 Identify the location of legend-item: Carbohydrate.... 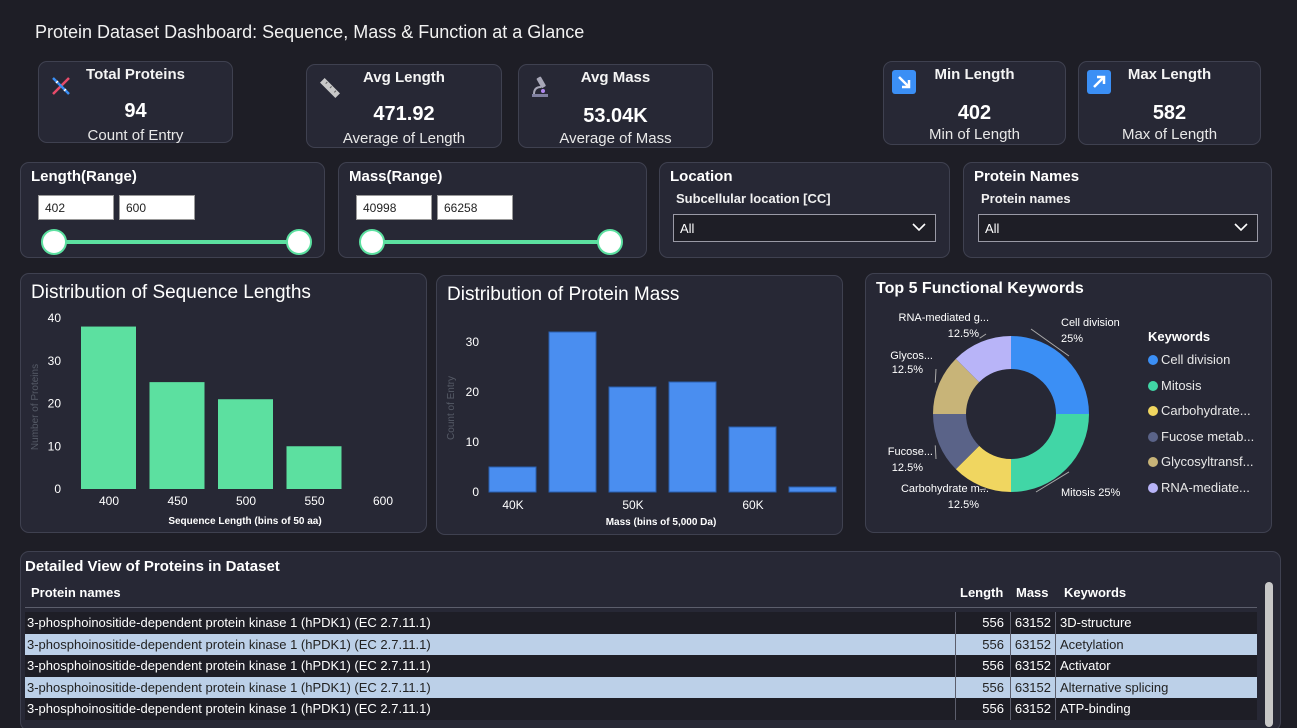
(1199, 410).